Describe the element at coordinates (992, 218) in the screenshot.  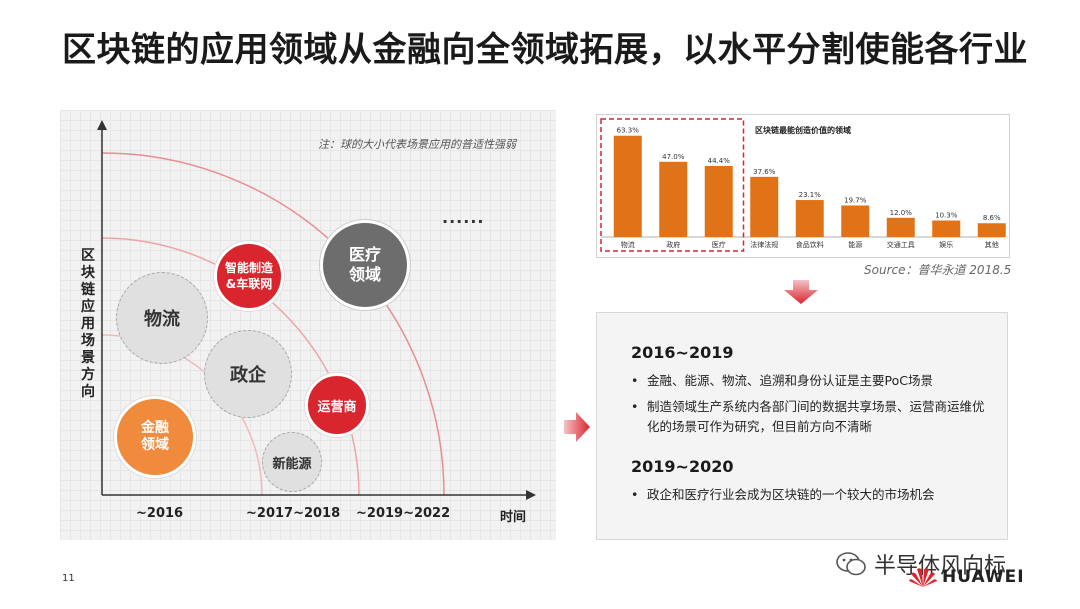
I see `bar-value-label: 8.6%` at that location.